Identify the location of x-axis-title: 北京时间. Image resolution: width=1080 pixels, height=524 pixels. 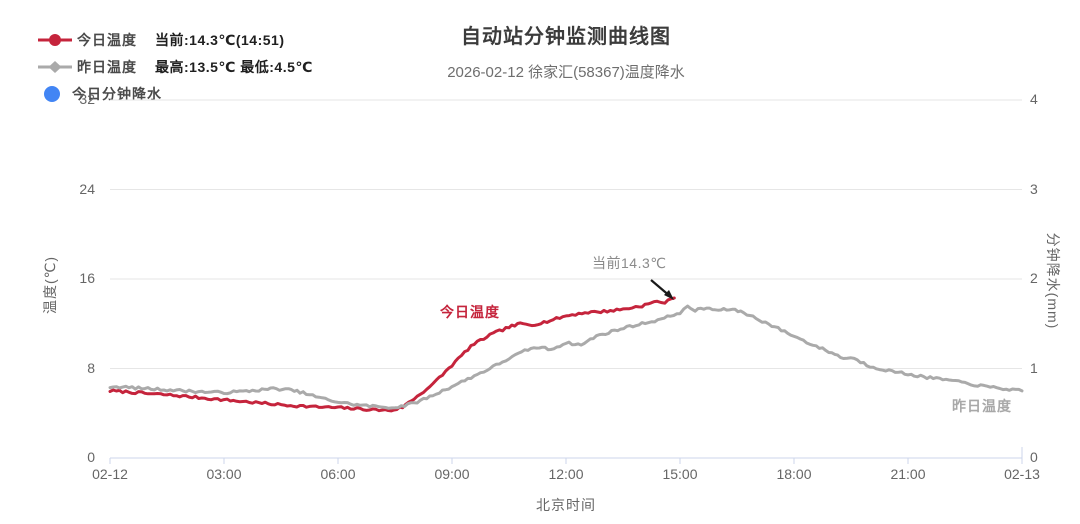
(566, 505).